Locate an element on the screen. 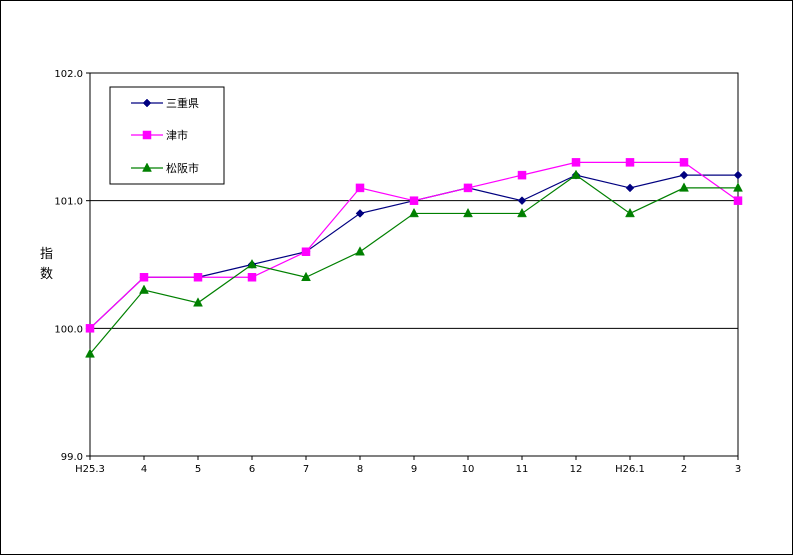  y-tick-label-1: 100.0 is located at coordinates (68, 329).